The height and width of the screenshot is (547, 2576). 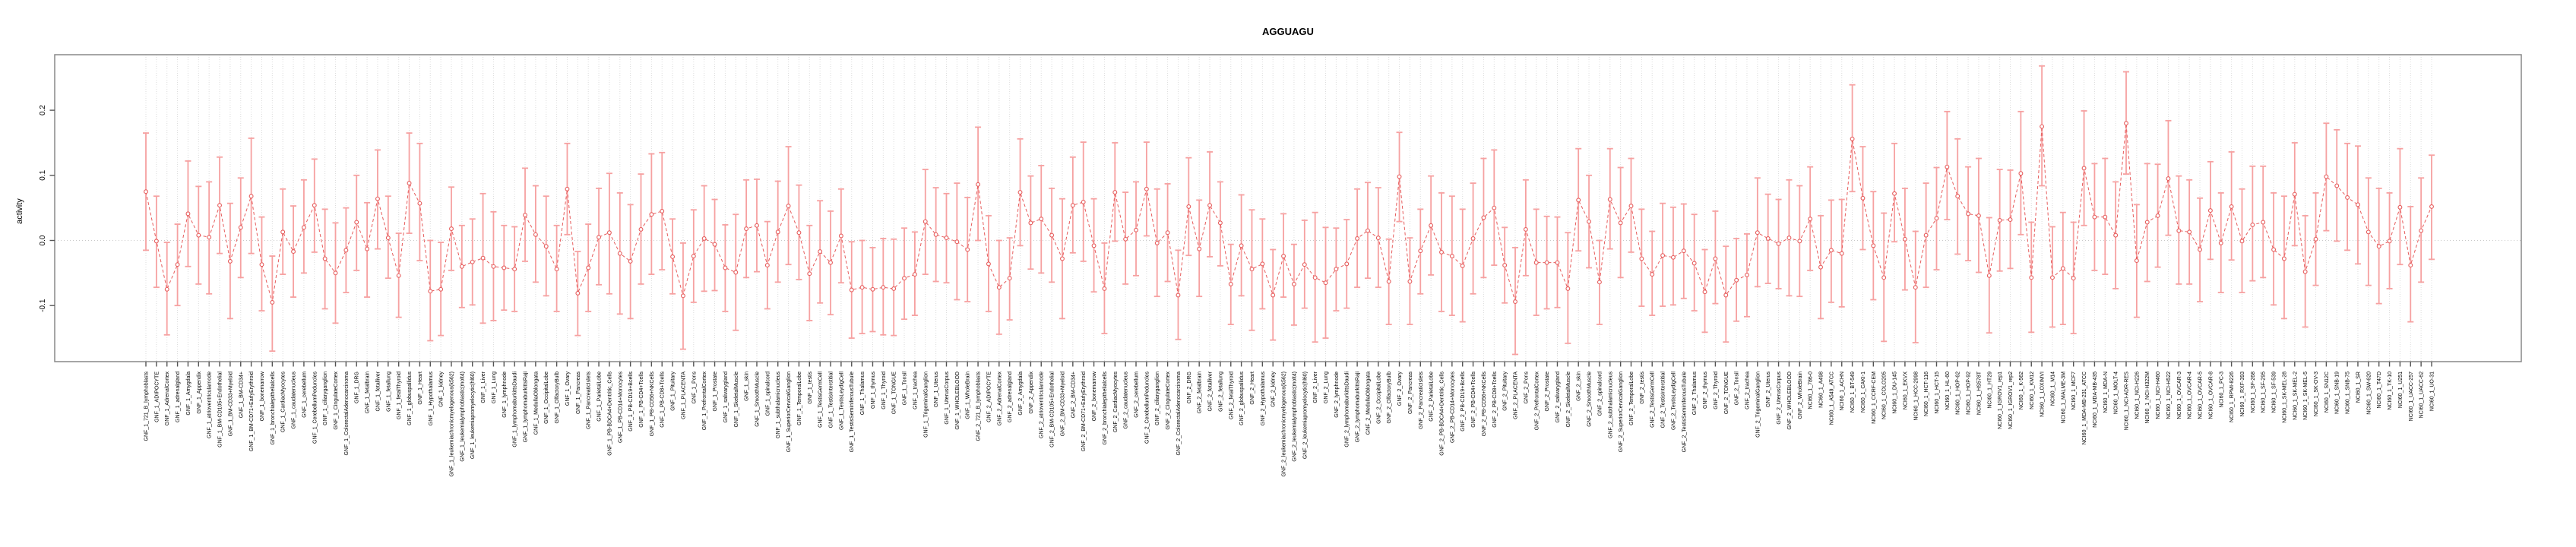 What do you see at coordinates (1875, 398) in the screenshot?
I see `x-tick-label: NCI60_1_CCRF-CEM` at bounding box center [1875, 398].